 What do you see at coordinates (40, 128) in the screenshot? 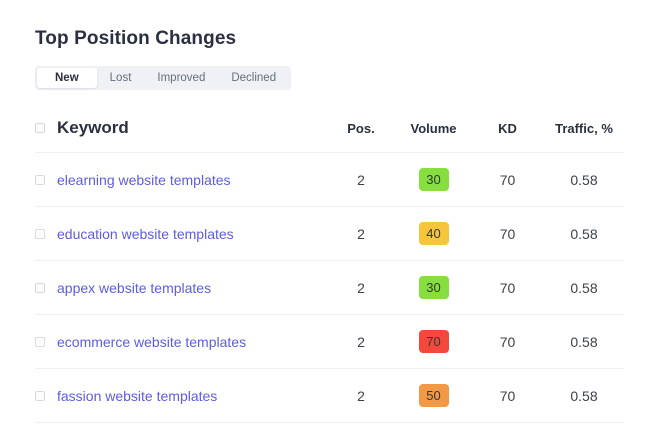
I see `select-all-checkbox` at bounding box center [40, 128].